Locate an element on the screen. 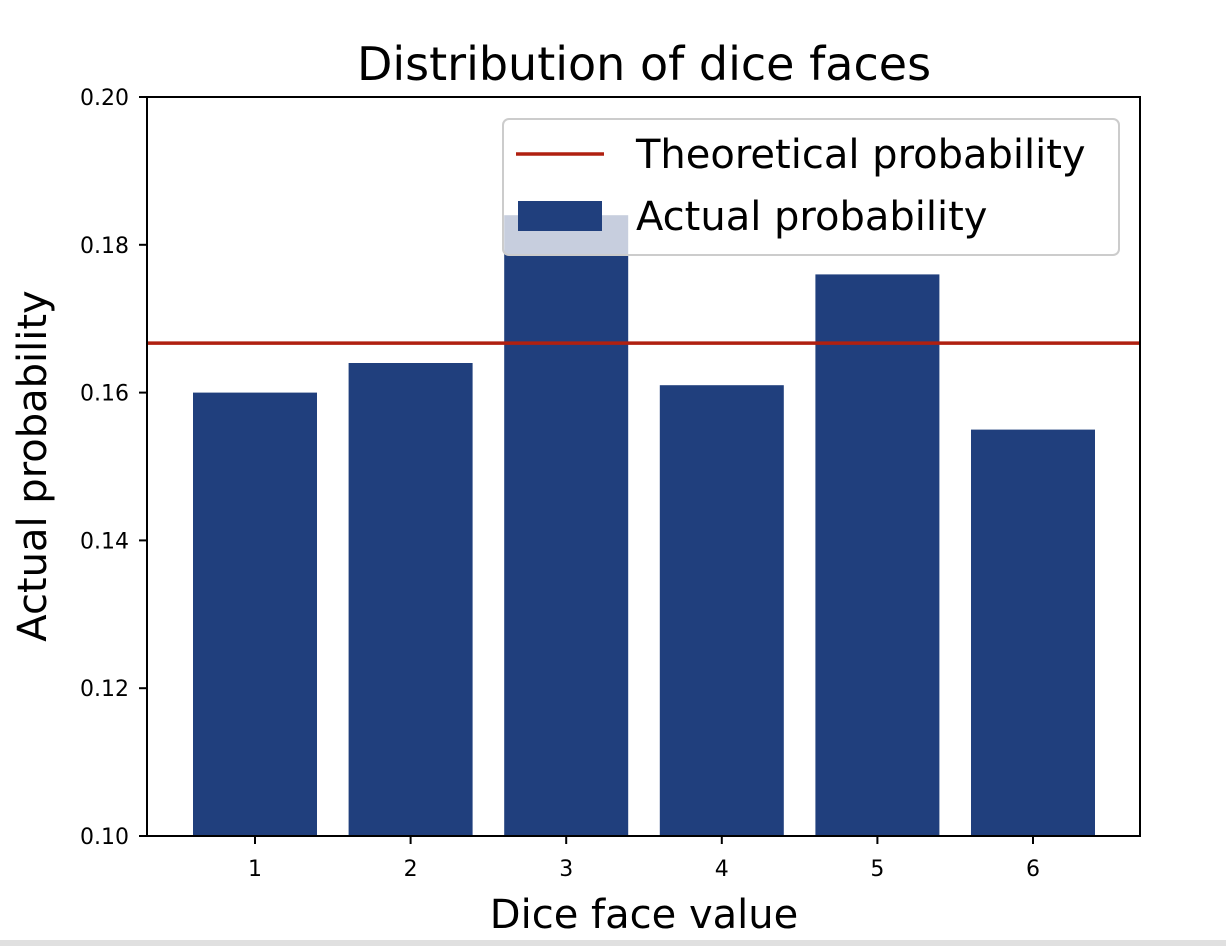 This screenshot has height=946, width=1226. chart-title: Distribution of dice faces is located at coordinates (644, 64).